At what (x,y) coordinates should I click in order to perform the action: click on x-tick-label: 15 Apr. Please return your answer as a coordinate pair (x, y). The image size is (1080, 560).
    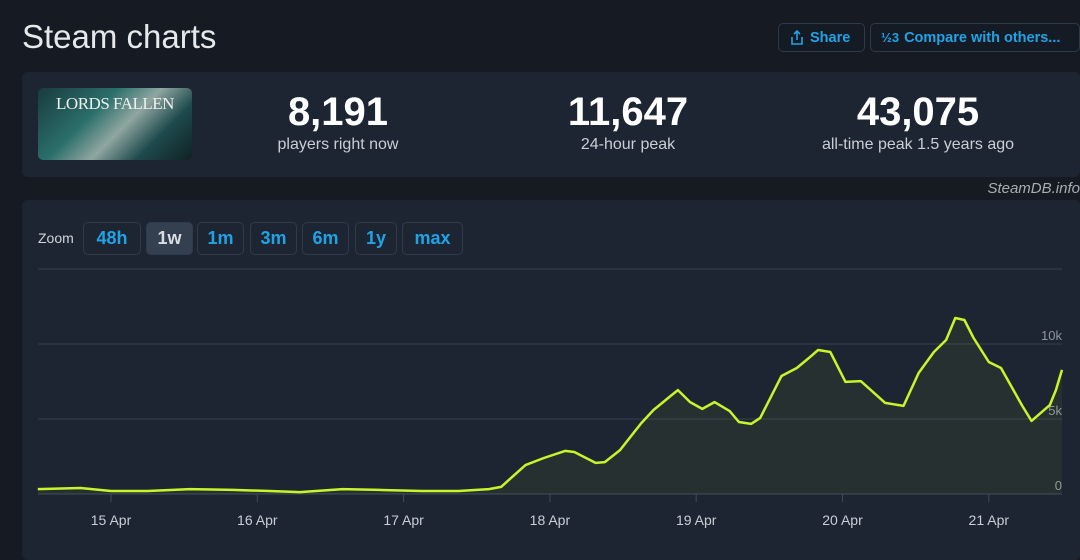
    Looking at the image, I should click on (111, 520).